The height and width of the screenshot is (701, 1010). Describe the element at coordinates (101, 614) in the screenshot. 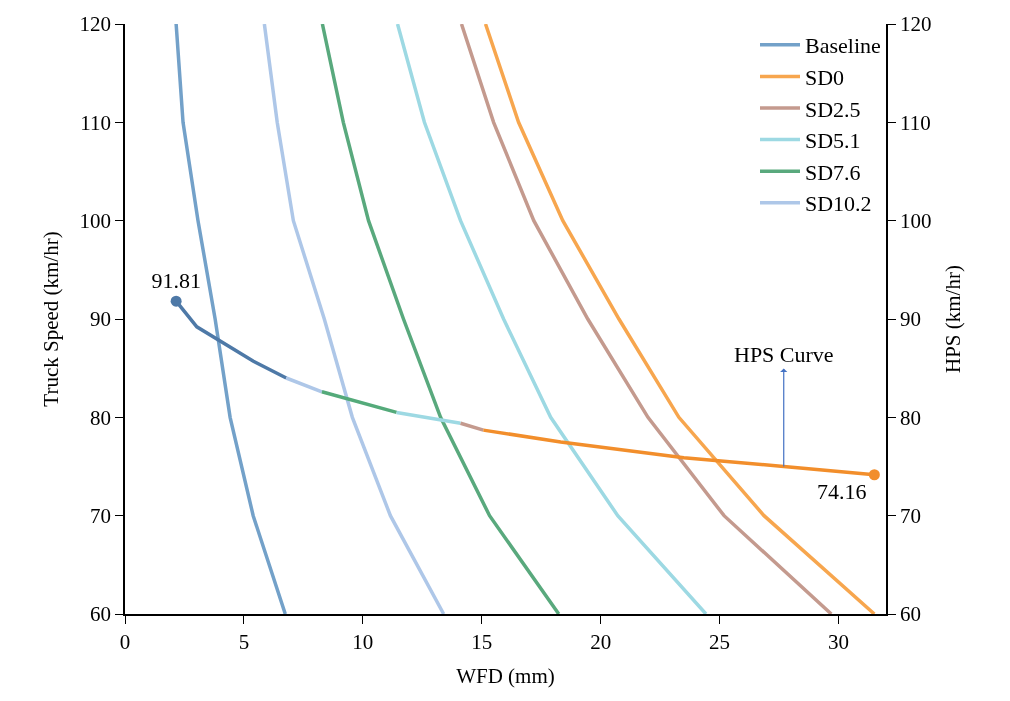

I see `y-tick-label: 60` at that location.